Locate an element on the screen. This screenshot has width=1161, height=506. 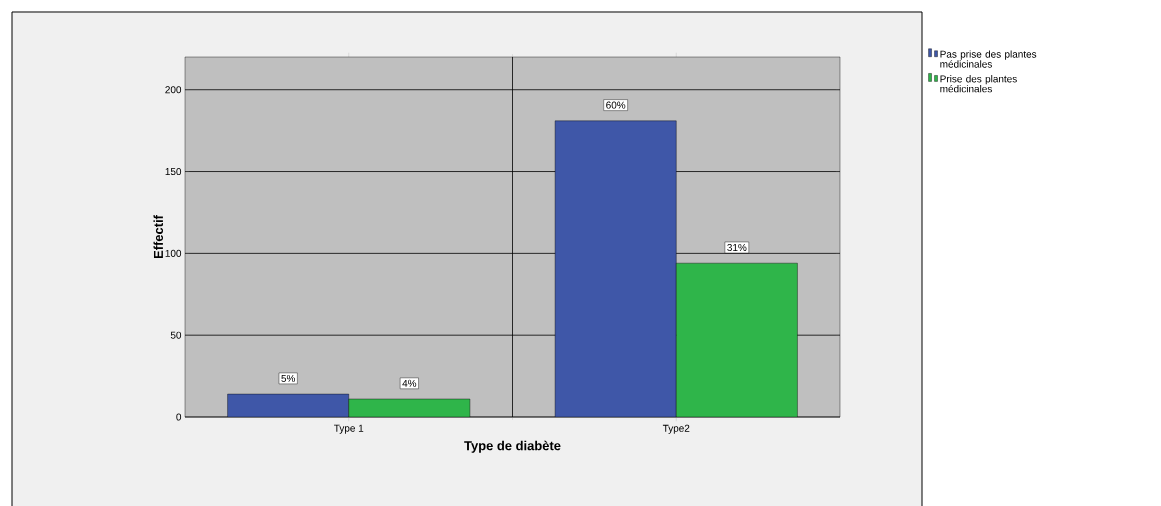
annotation: 31% is located at coordinates (737, 247).